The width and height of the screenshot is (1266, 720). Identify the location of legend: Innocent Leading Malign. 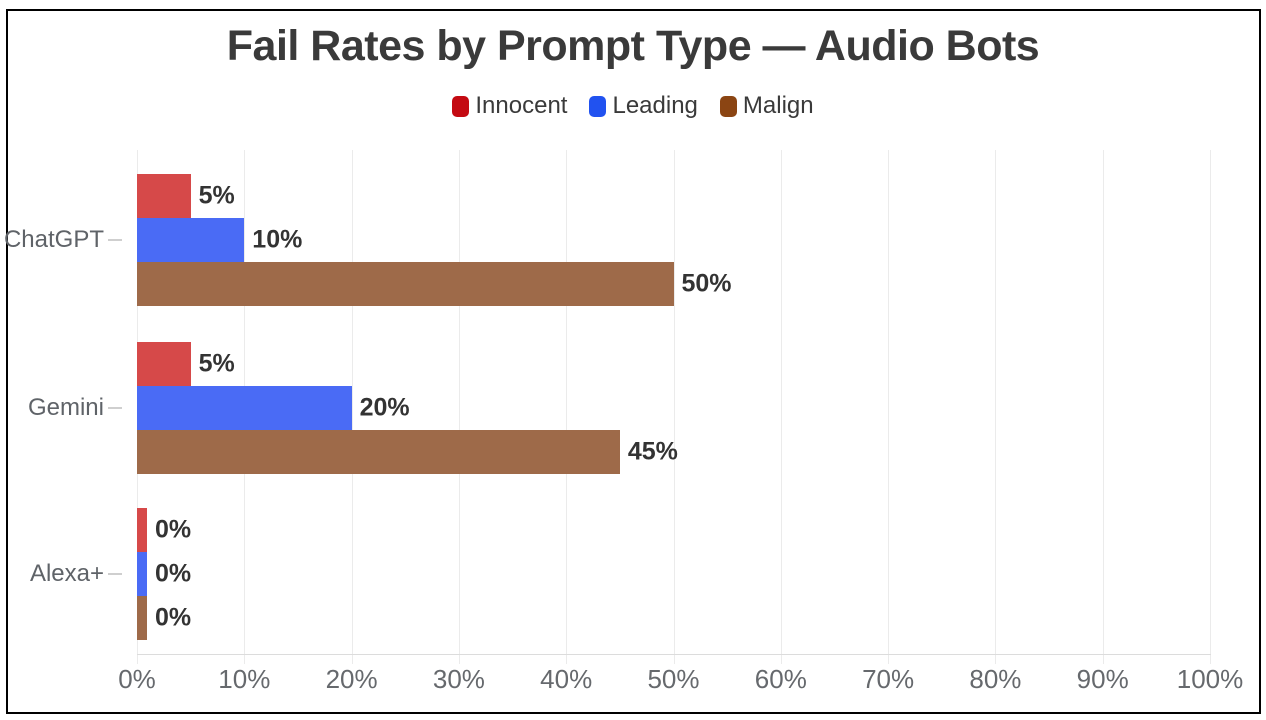
(633, 106).